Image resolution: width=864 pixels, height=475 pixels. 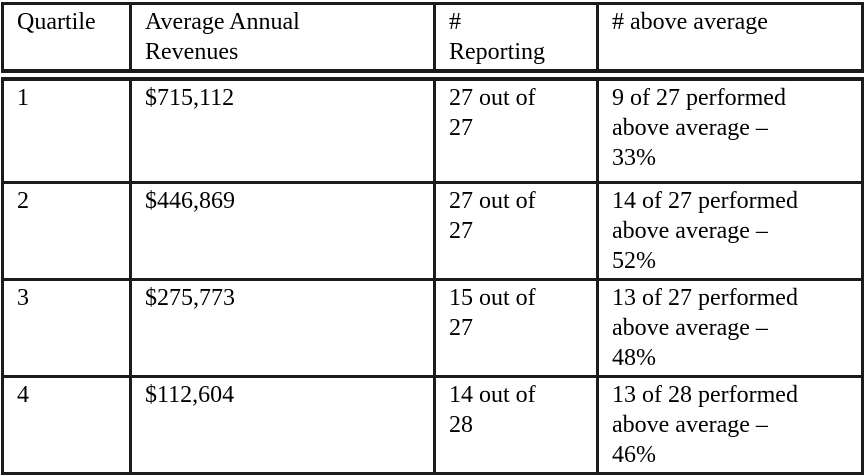 What do you see at coordinates (516, 425) in the screenshot?
I see `cell-num-reporting: 14 out of 28` at bounding box center [516, 425].